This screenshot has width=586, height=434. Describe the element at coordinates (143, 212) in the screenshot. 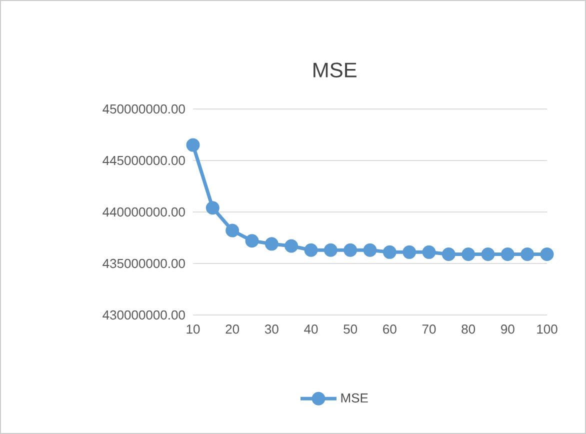

I see `y-tick-label: 440000000.00` at that location.